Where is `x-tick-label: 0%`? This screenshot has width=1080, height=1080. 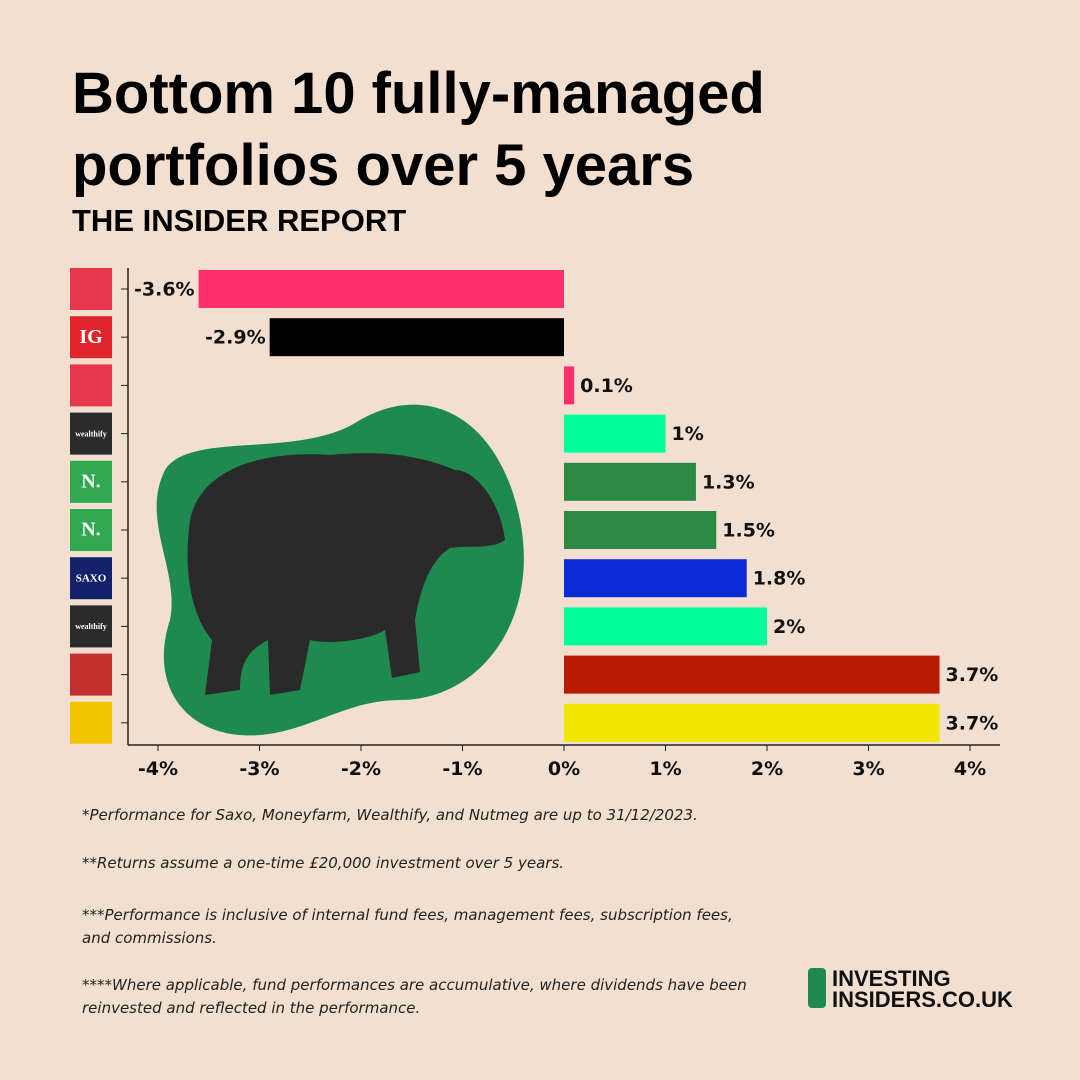 x-tick-label: 0% is located at coordinates (564, 769).